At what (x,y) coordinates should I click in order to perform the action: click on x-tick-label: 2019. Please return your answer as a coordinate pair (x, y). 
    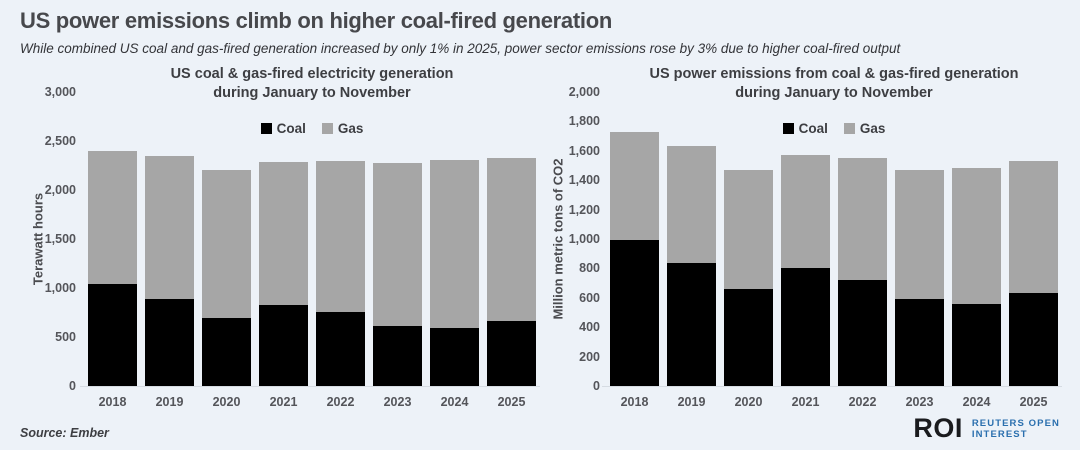
    Looking at the image, I should click on (169, 402).